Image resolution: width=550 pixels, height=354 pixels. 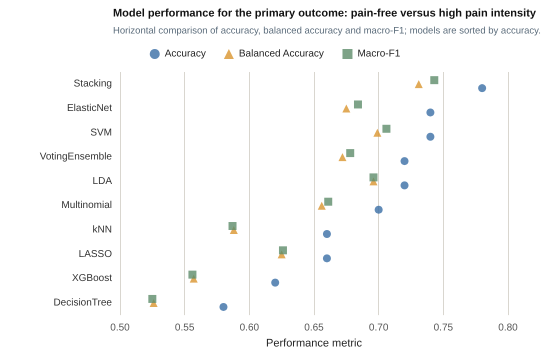 I want to click on x-tick-label: 0.55, so click(x=184, y=328).